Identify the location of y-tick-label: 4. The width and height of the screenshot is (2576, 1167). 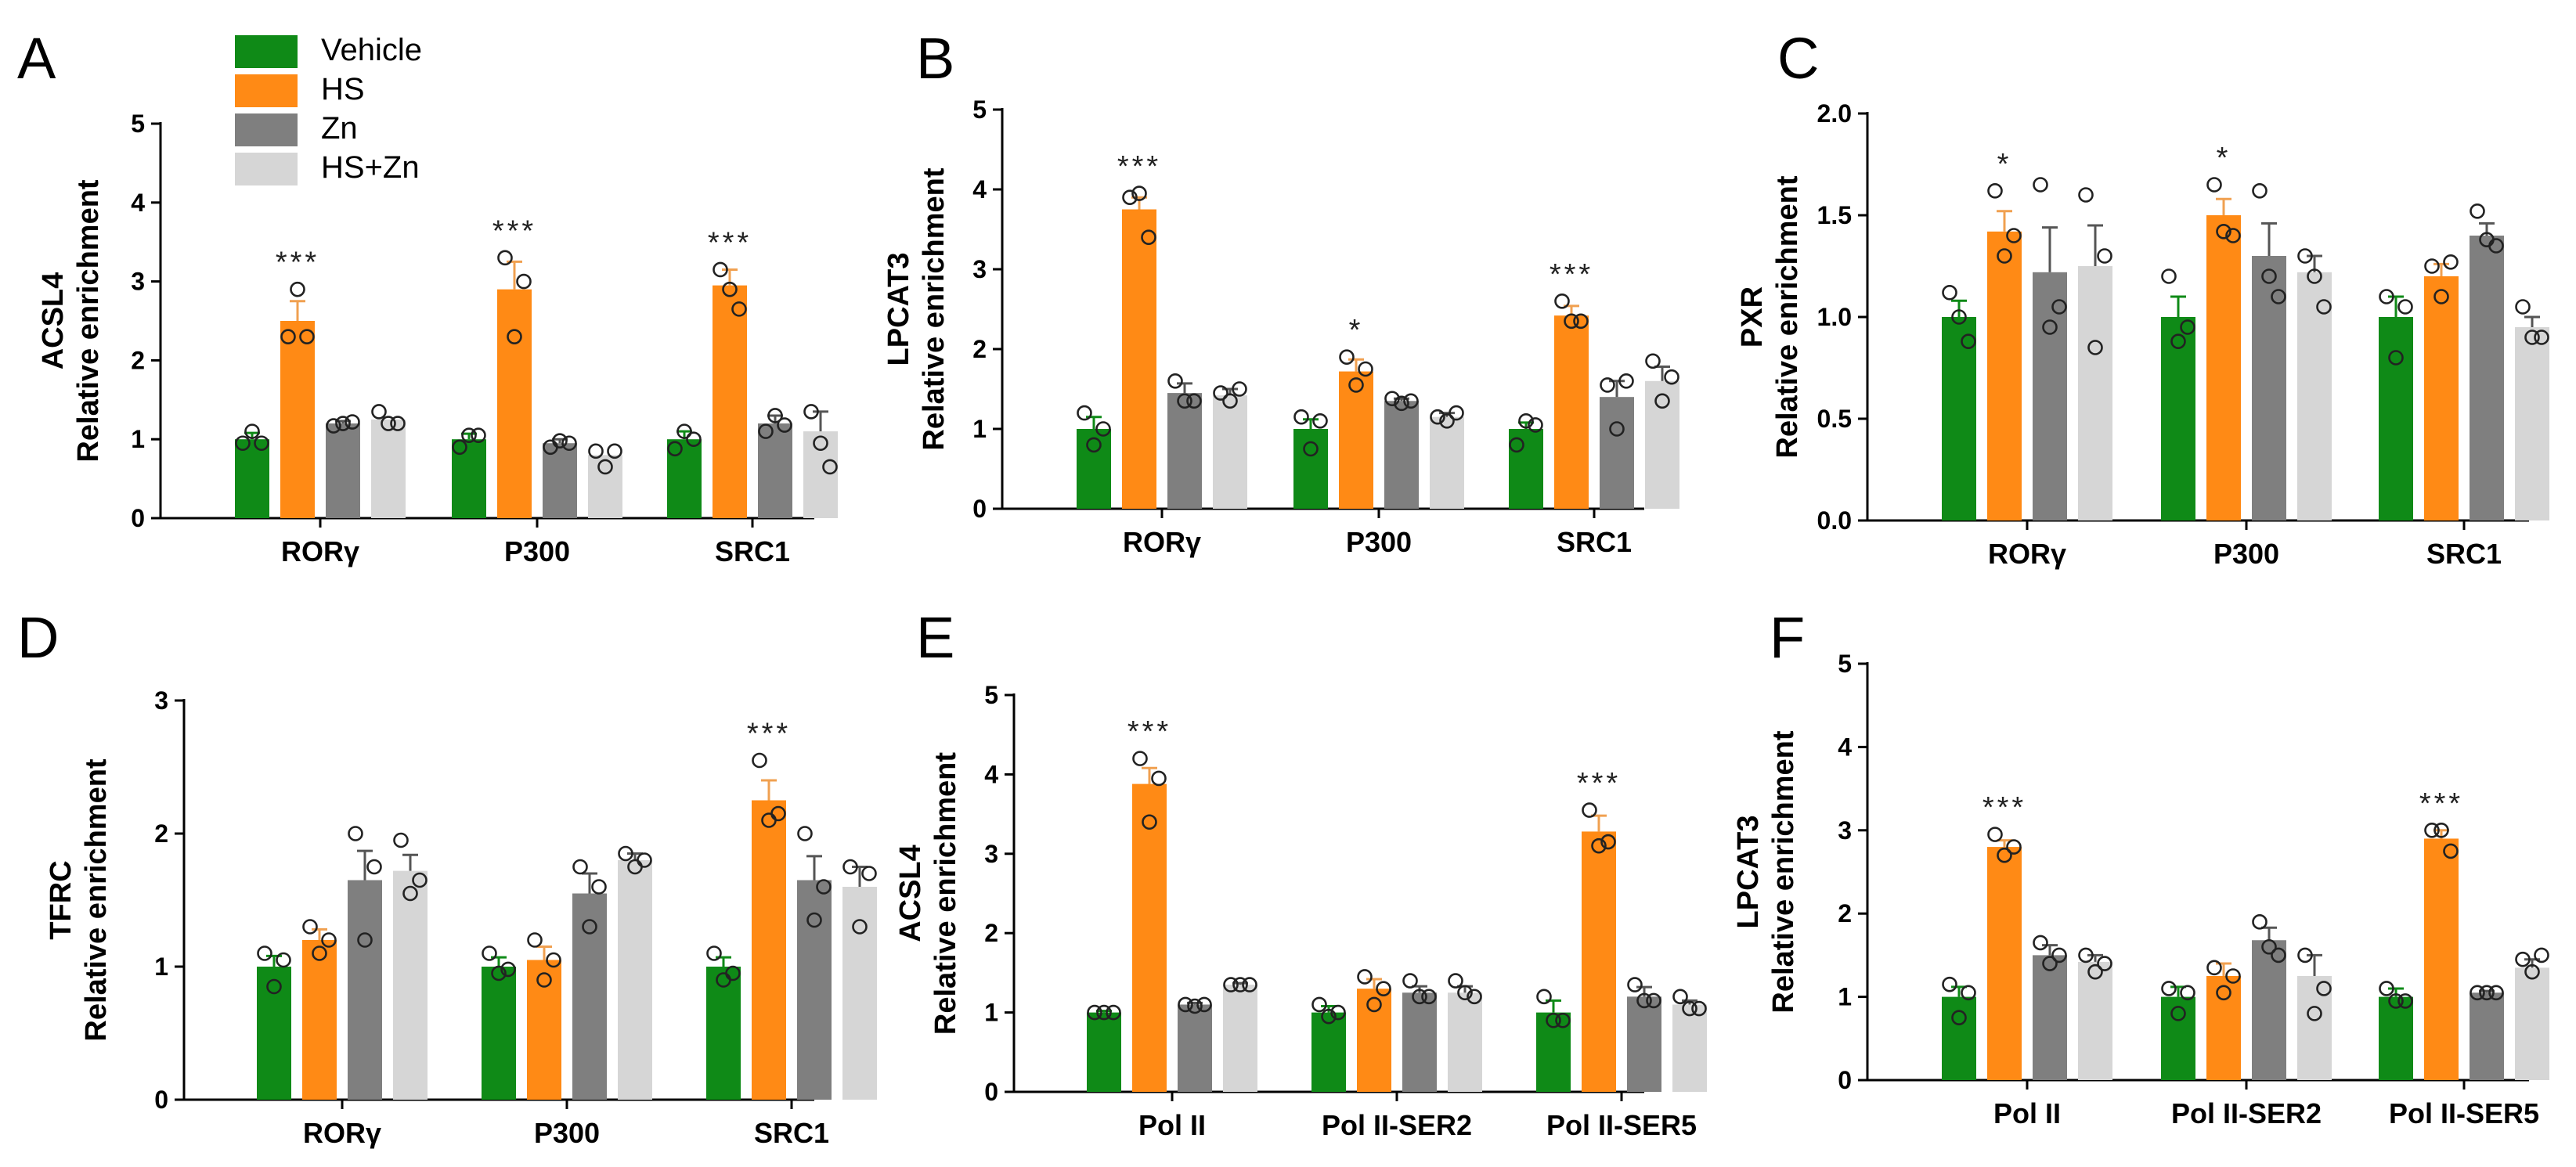
(138, 203).